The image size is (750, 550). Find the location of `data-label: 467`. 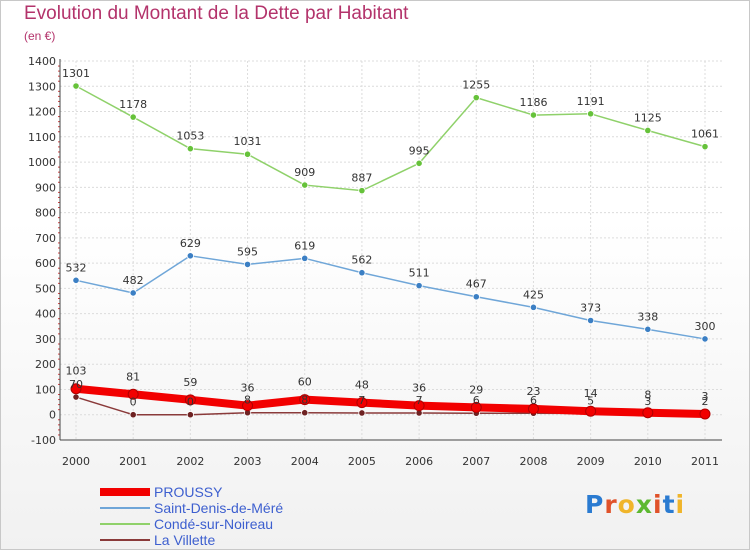

data-label: 467 is located at coordinates (476, 284).